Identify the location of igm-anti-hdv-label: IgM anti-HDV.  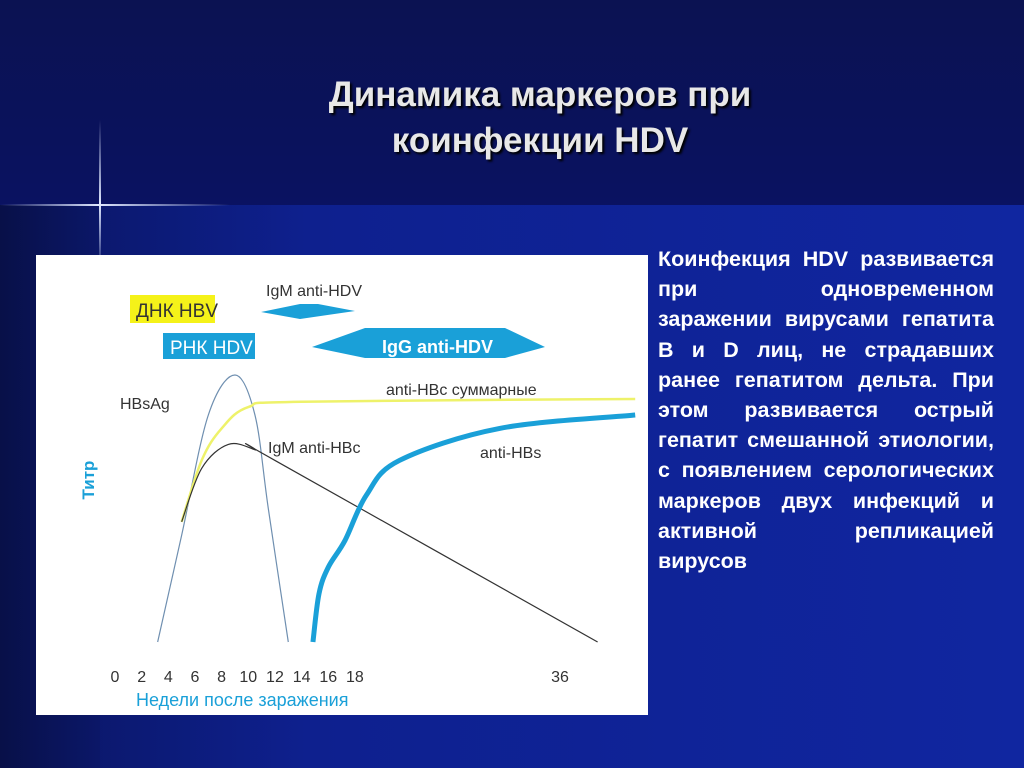
(314, 291).